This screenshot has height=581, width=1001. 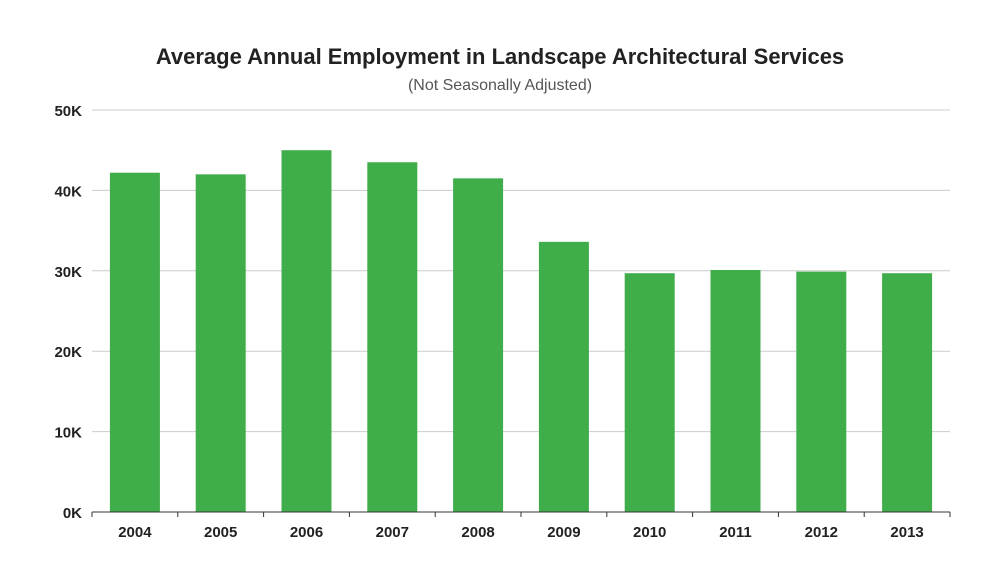 I want to click on x-tick-label: 2007, so click(x=392, y=532).